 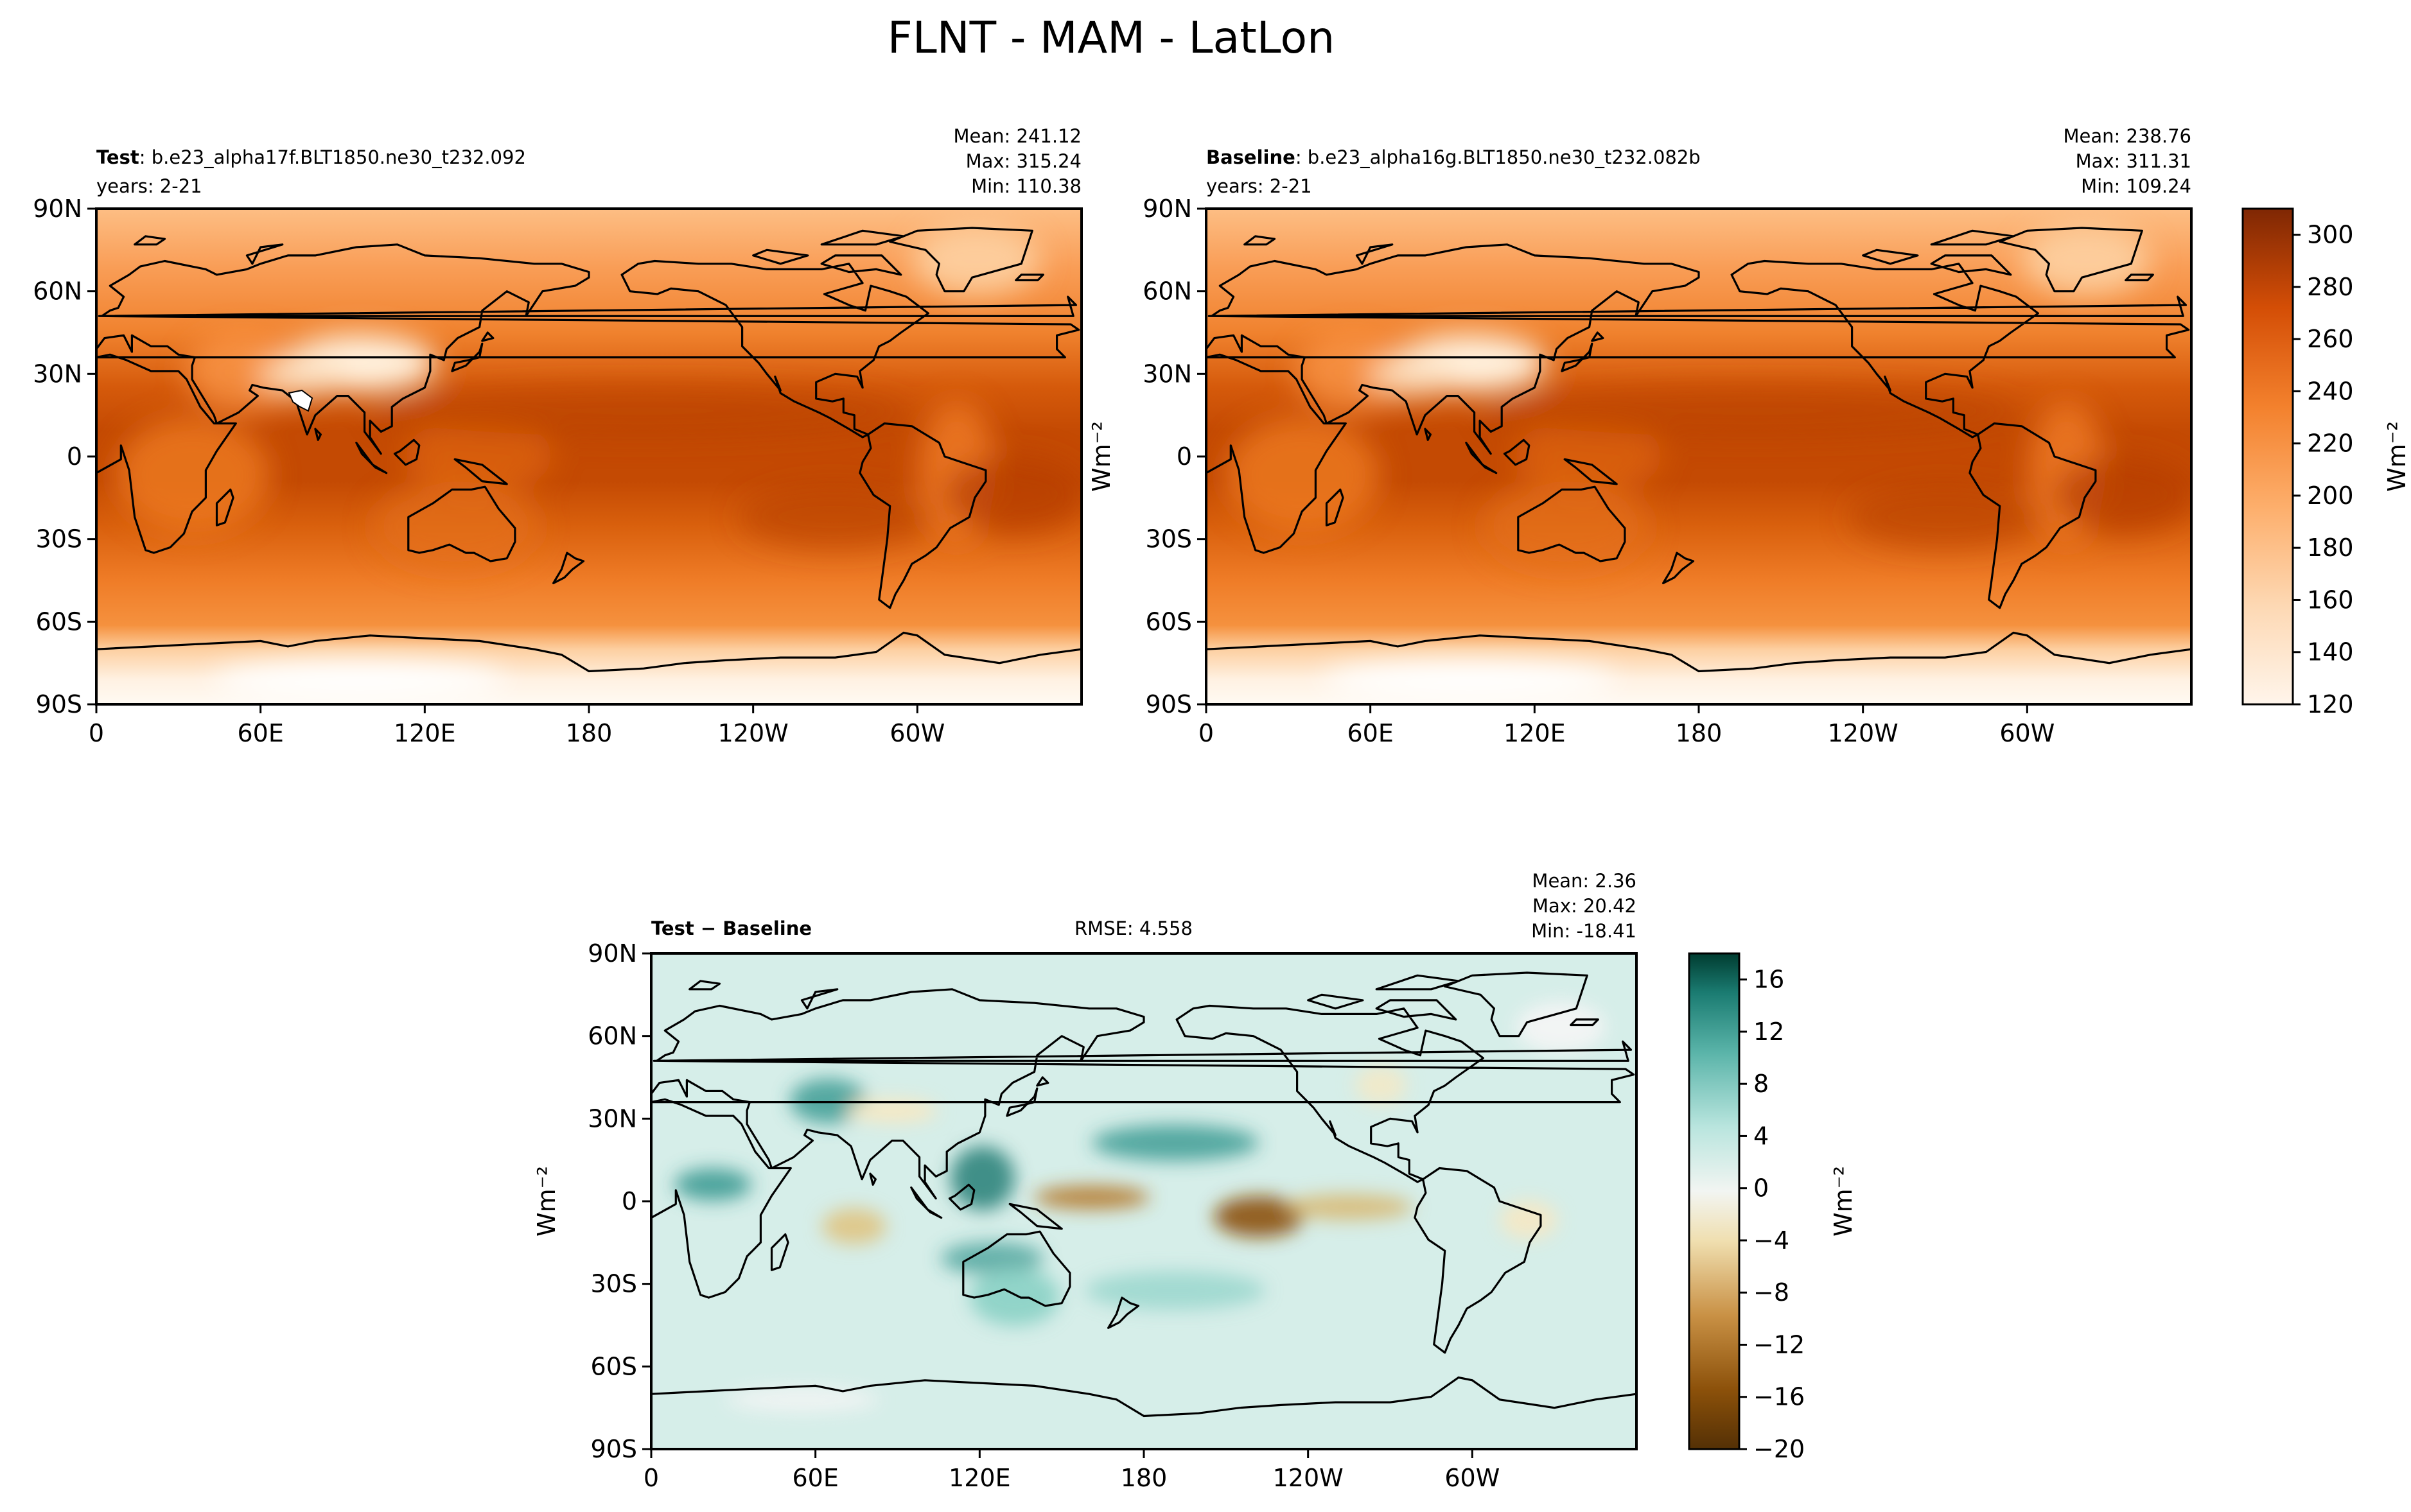 What do you see at coordinates (59, 621) in the screenshot?
I see `test-ytick-label: 60S` at bounding box center [59, 621].